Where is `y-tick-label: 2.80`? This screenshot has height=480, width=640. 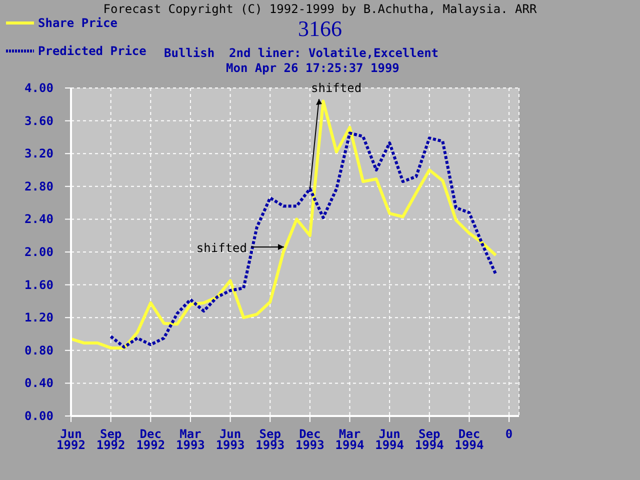 y-tick-label: 2.80 is located at coordinates (39, 186).